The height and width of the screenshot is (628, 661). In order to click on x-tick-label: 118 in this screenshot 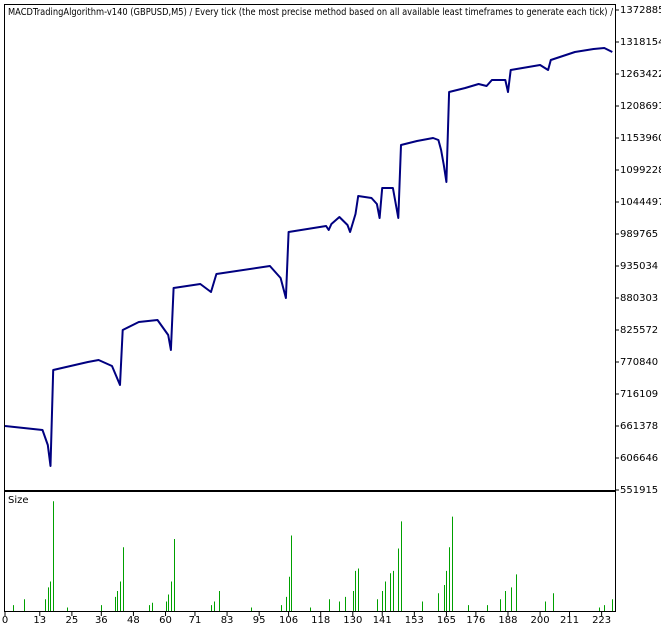, I will do `click(320, 620)`.